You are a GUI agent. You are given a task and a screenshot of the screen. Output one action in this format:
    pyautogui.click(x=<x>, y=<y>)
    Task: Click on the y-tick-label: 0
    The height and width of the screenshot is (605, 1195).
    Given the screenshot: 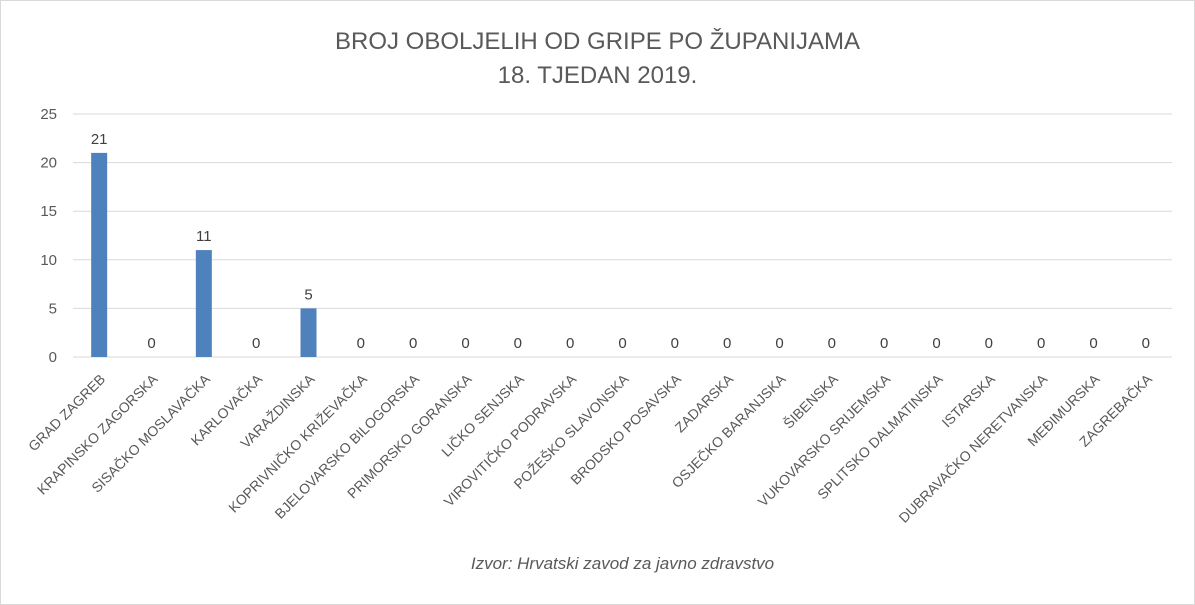 What is the action you would take?
    pyautogui.click(x=53, y=357)
    